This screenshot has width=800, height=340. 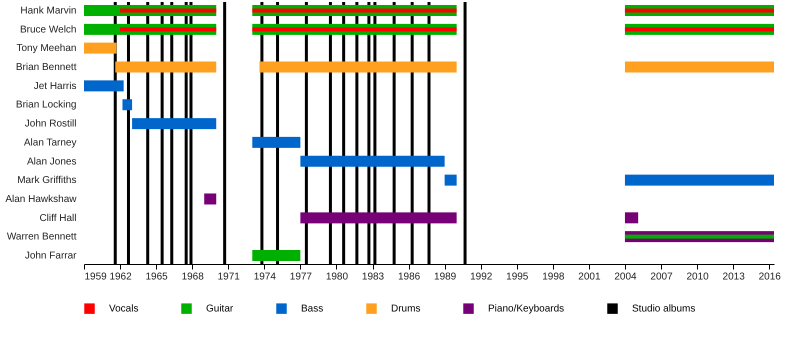 What do you see at coordinates (409, 277) in the screenshot?
I see `x-tick-label: 1986` at bounding box center [409, 277].